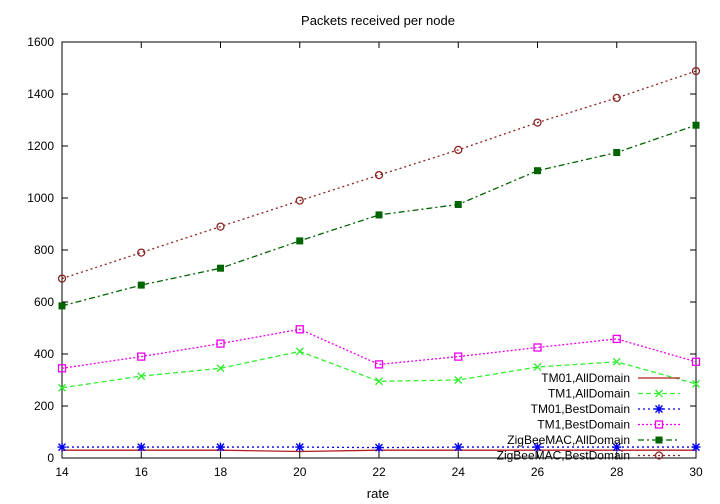  What do you see at coordinates (583, 425) in the screenshot?
I see `legend-label: TM1,BestDomain` at bounding box center [583, 425].